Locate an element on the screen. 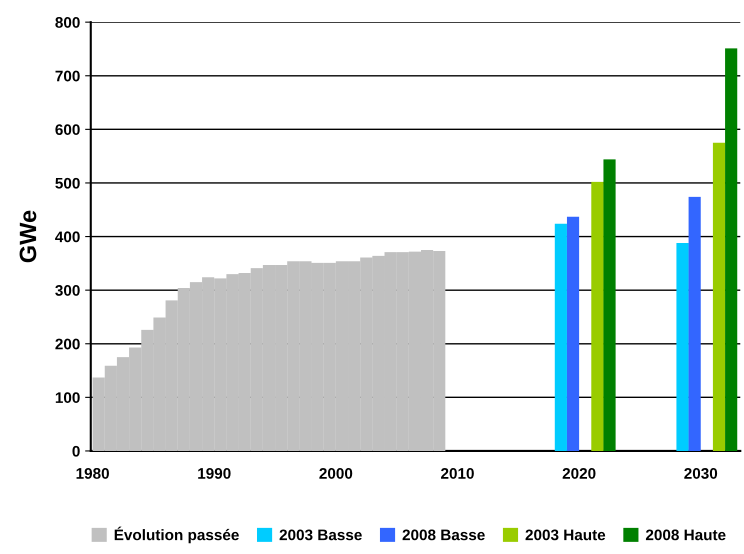 Image resolution: width=744 pixels, height=554 pixels. legend-label: 2008 Haute is located at coordinates (686, 534).